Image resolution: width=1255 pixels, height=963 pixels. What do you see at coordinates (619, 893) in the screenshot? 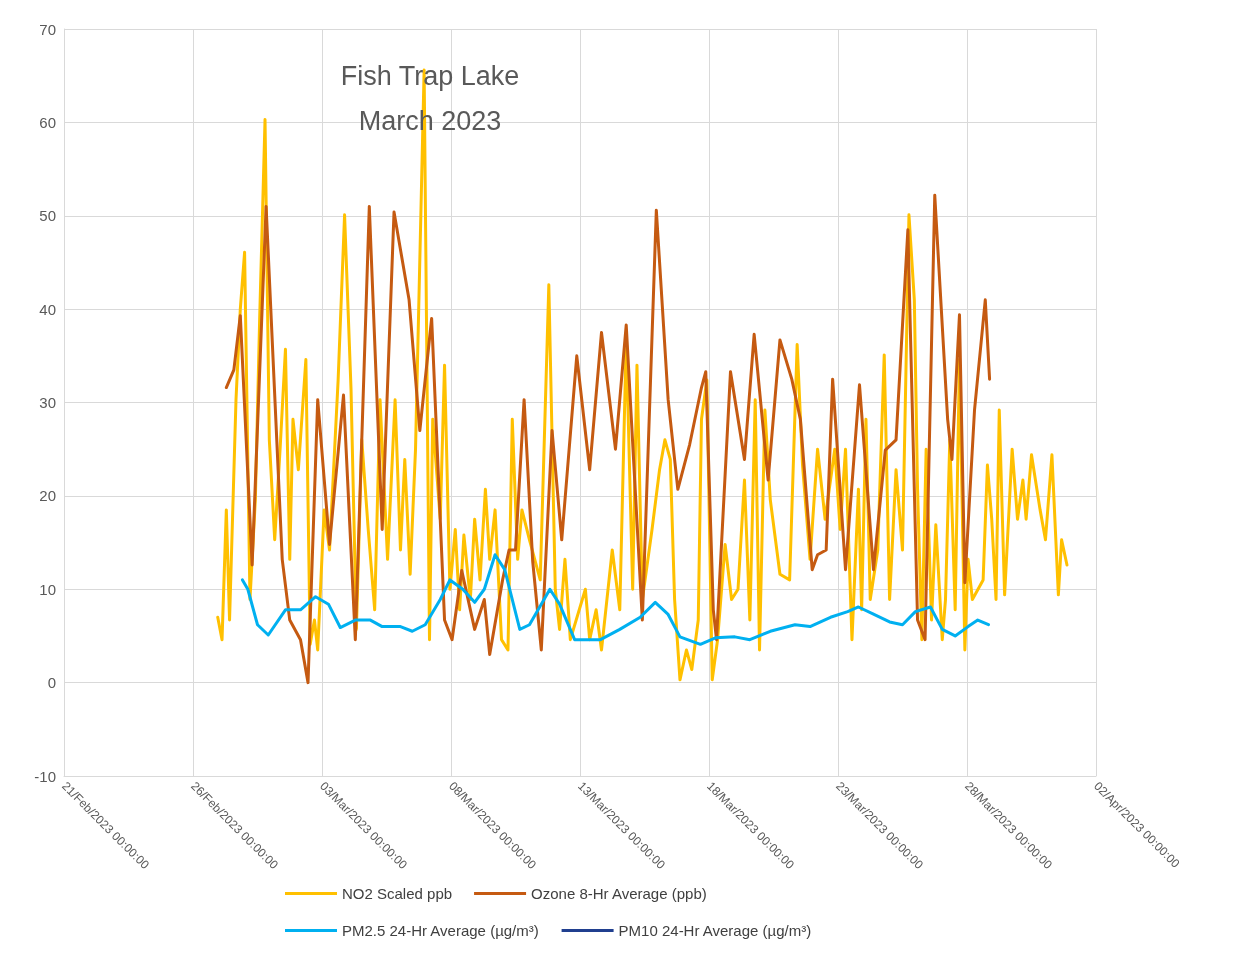
I see `legend-label: Ozone 8-Hr Average (ppb)` at bounding box center [619, 893].